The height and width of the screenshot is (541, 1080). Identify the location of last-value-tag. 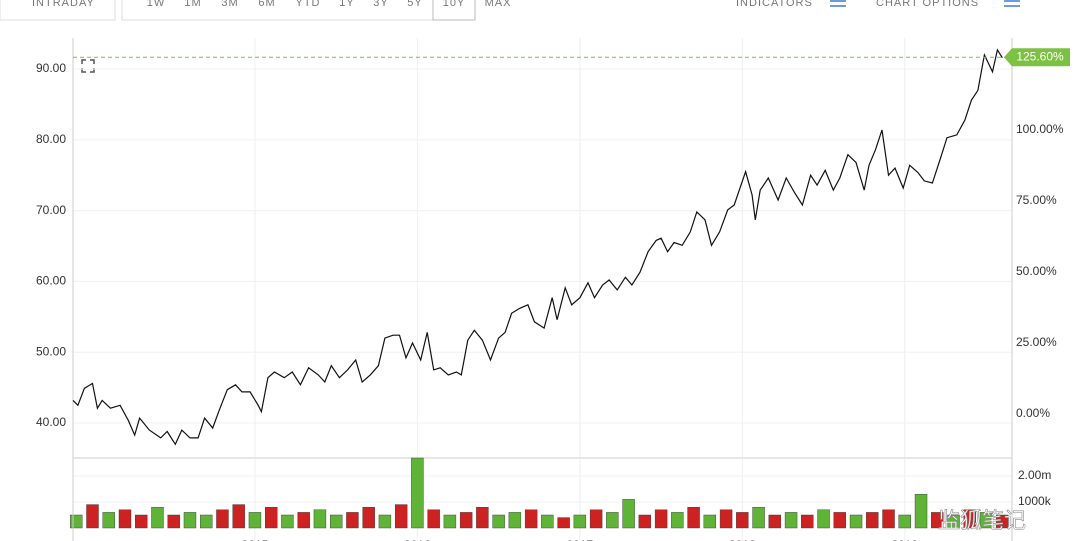
(1037, 57).